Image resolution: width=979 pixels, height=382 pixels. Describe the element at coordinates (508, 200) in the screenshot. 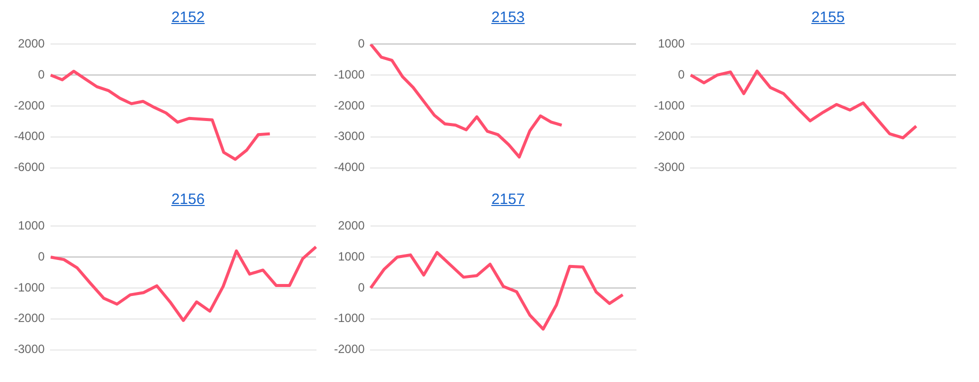

I see `chart-title: 2157` at that location.